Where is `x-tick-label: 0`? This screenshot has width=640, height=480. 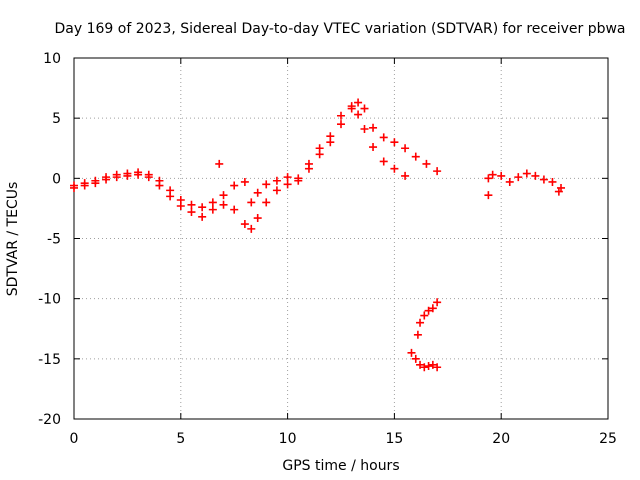
x-tick-label: 0 is located at coordinates (74, 439).